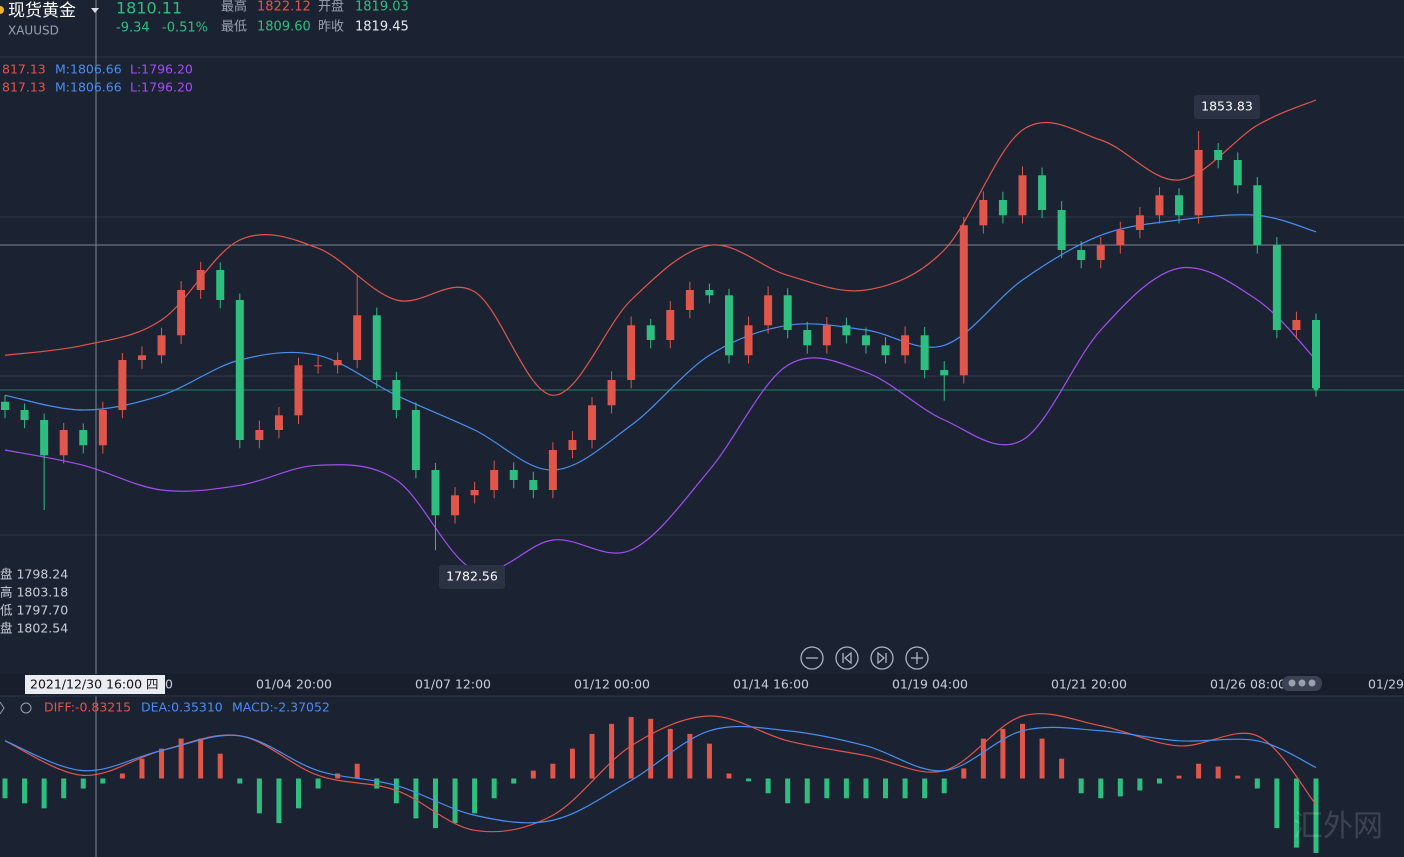 This screenshot has height=857, width=1404. What do you see at coordinates (382, 27) in the screenshot?
I see `stat-value: 1819.45` at bounding box center [382, 27].